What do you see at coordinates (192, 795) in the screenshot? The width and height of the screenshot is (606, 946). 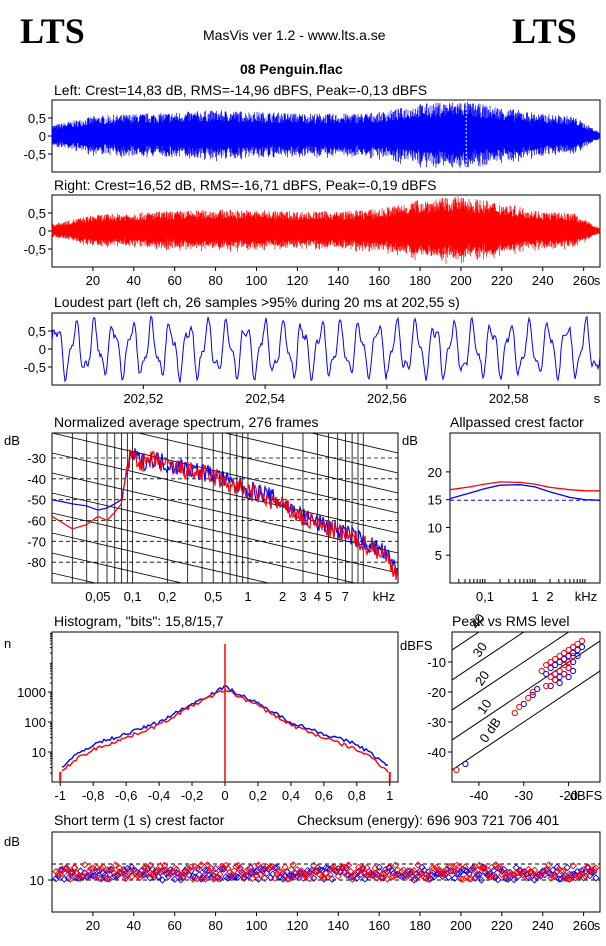 I see `histogram-xtick-label: -0,2` at bounding box center [192, 795].